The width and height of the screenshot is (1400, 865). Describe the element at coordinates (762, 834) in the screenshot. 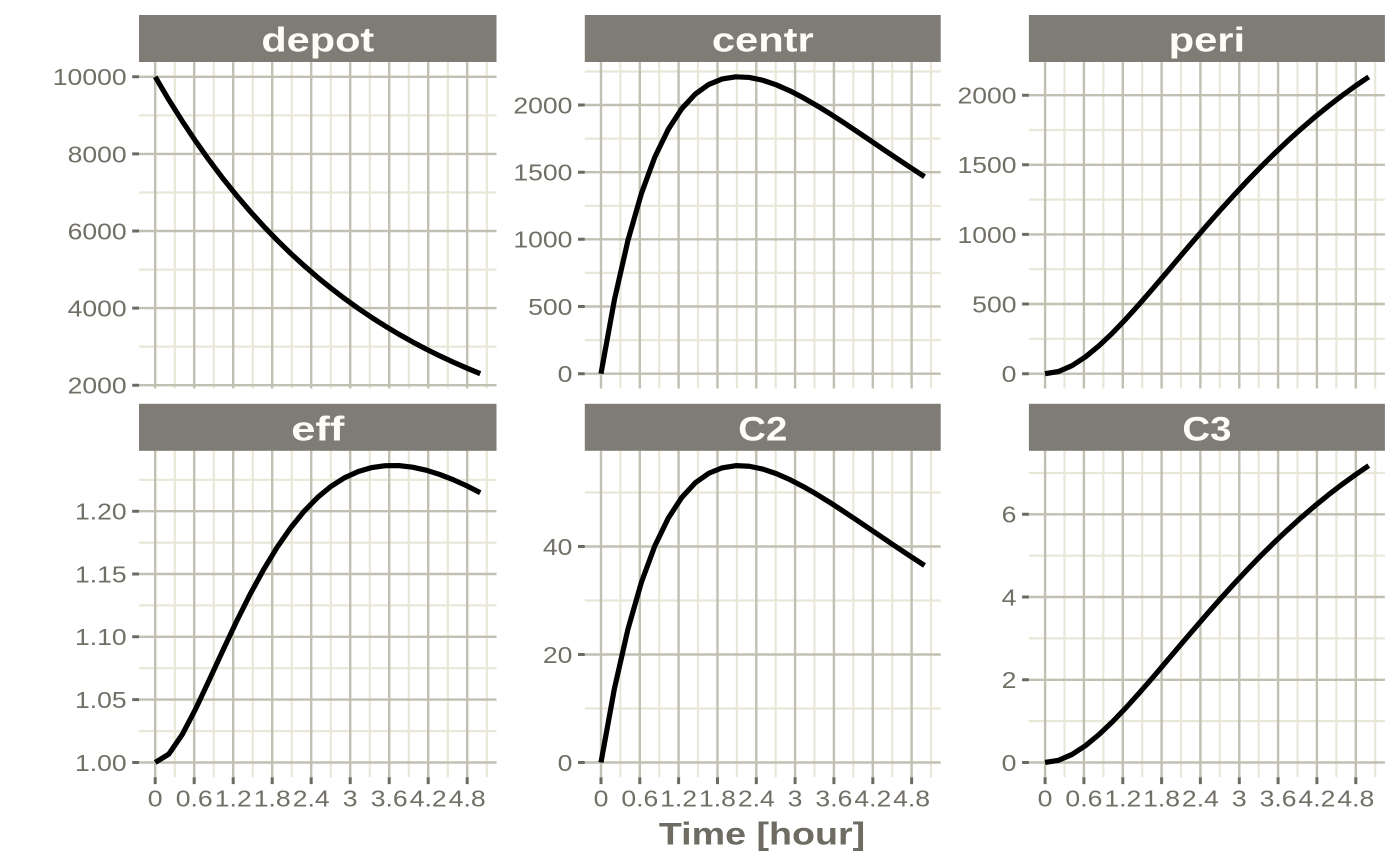

I see `svg-text: Time [hour]` at that location.